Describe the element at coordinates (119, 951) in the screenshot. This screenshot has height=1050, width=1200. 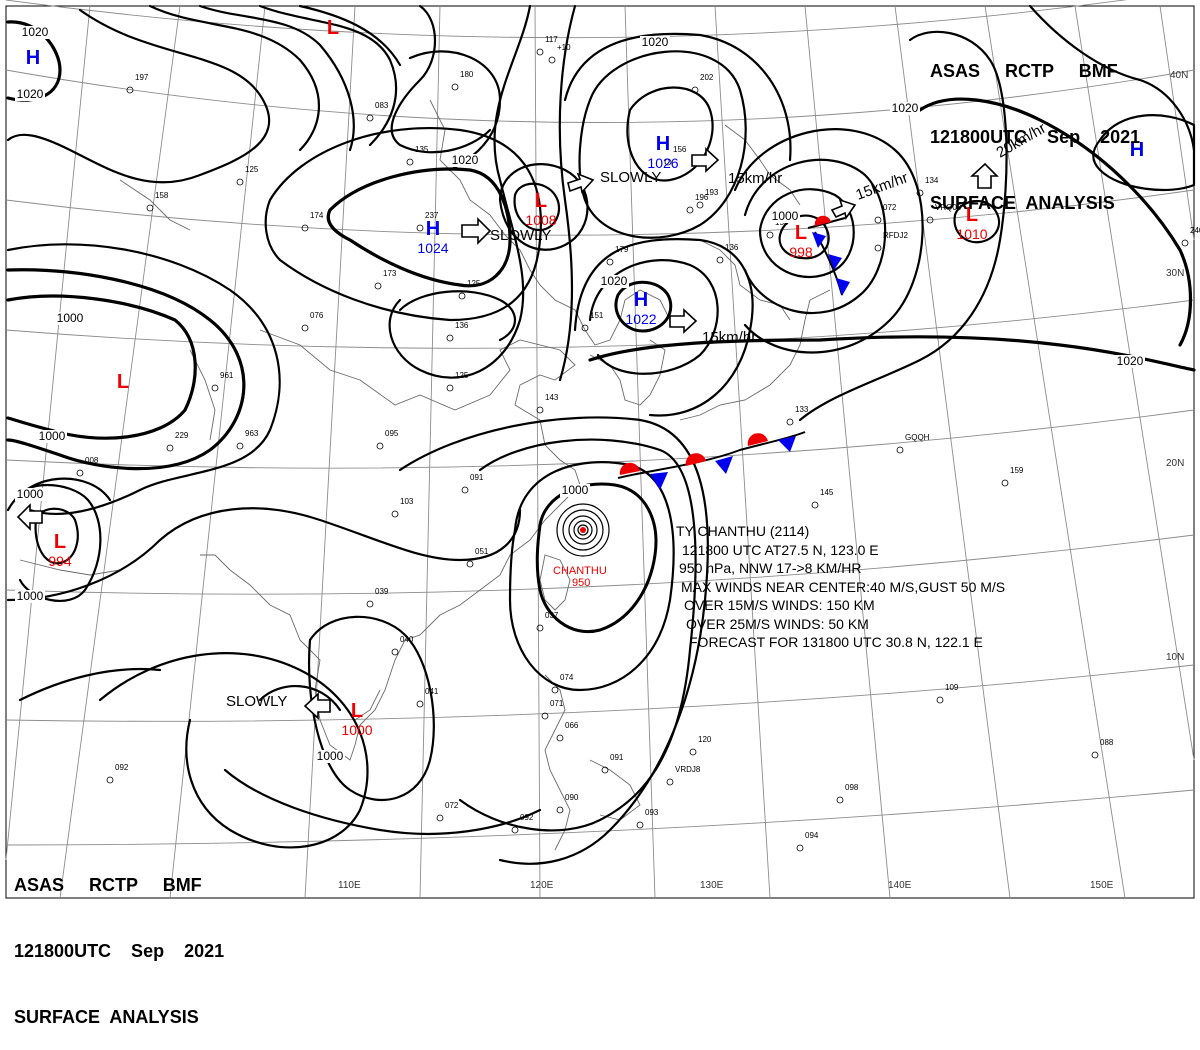
I see `header-line-time: 121800UTC Sep 2021` at that location.